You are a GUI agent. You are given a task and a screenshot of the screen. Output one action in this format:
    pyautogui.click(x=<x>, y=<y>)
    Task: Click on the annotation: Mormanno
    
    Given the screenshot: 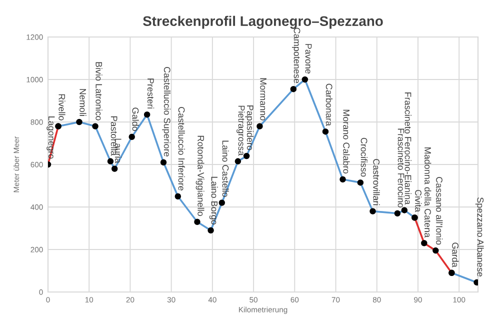 What is the action you would take?
    pyautogui.click(x=263, y=99)
    